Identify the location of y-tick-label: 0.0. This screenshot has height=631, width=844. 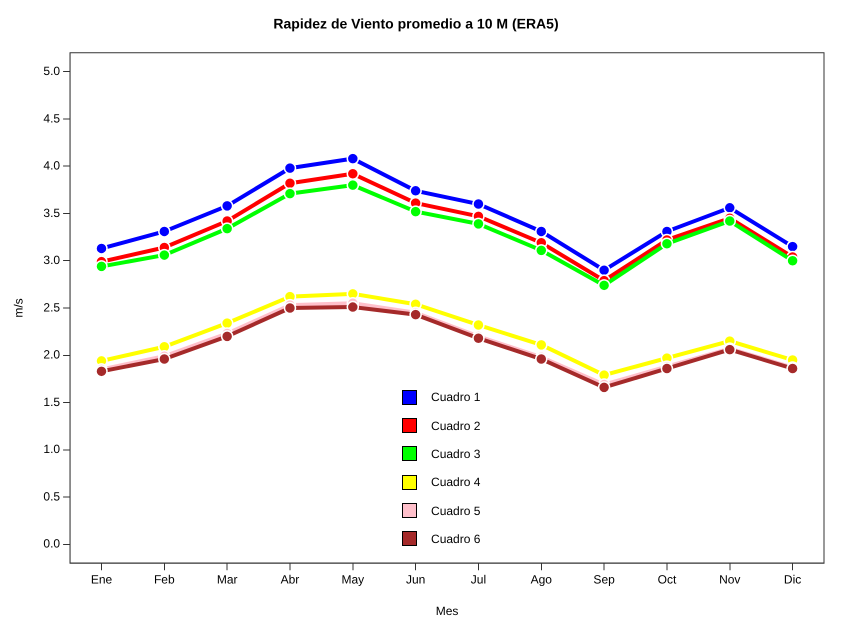
(51, 543).